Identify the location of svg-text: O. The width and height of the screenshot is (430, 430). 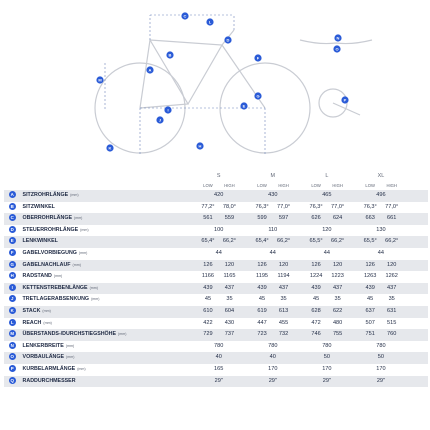
(336, 49).